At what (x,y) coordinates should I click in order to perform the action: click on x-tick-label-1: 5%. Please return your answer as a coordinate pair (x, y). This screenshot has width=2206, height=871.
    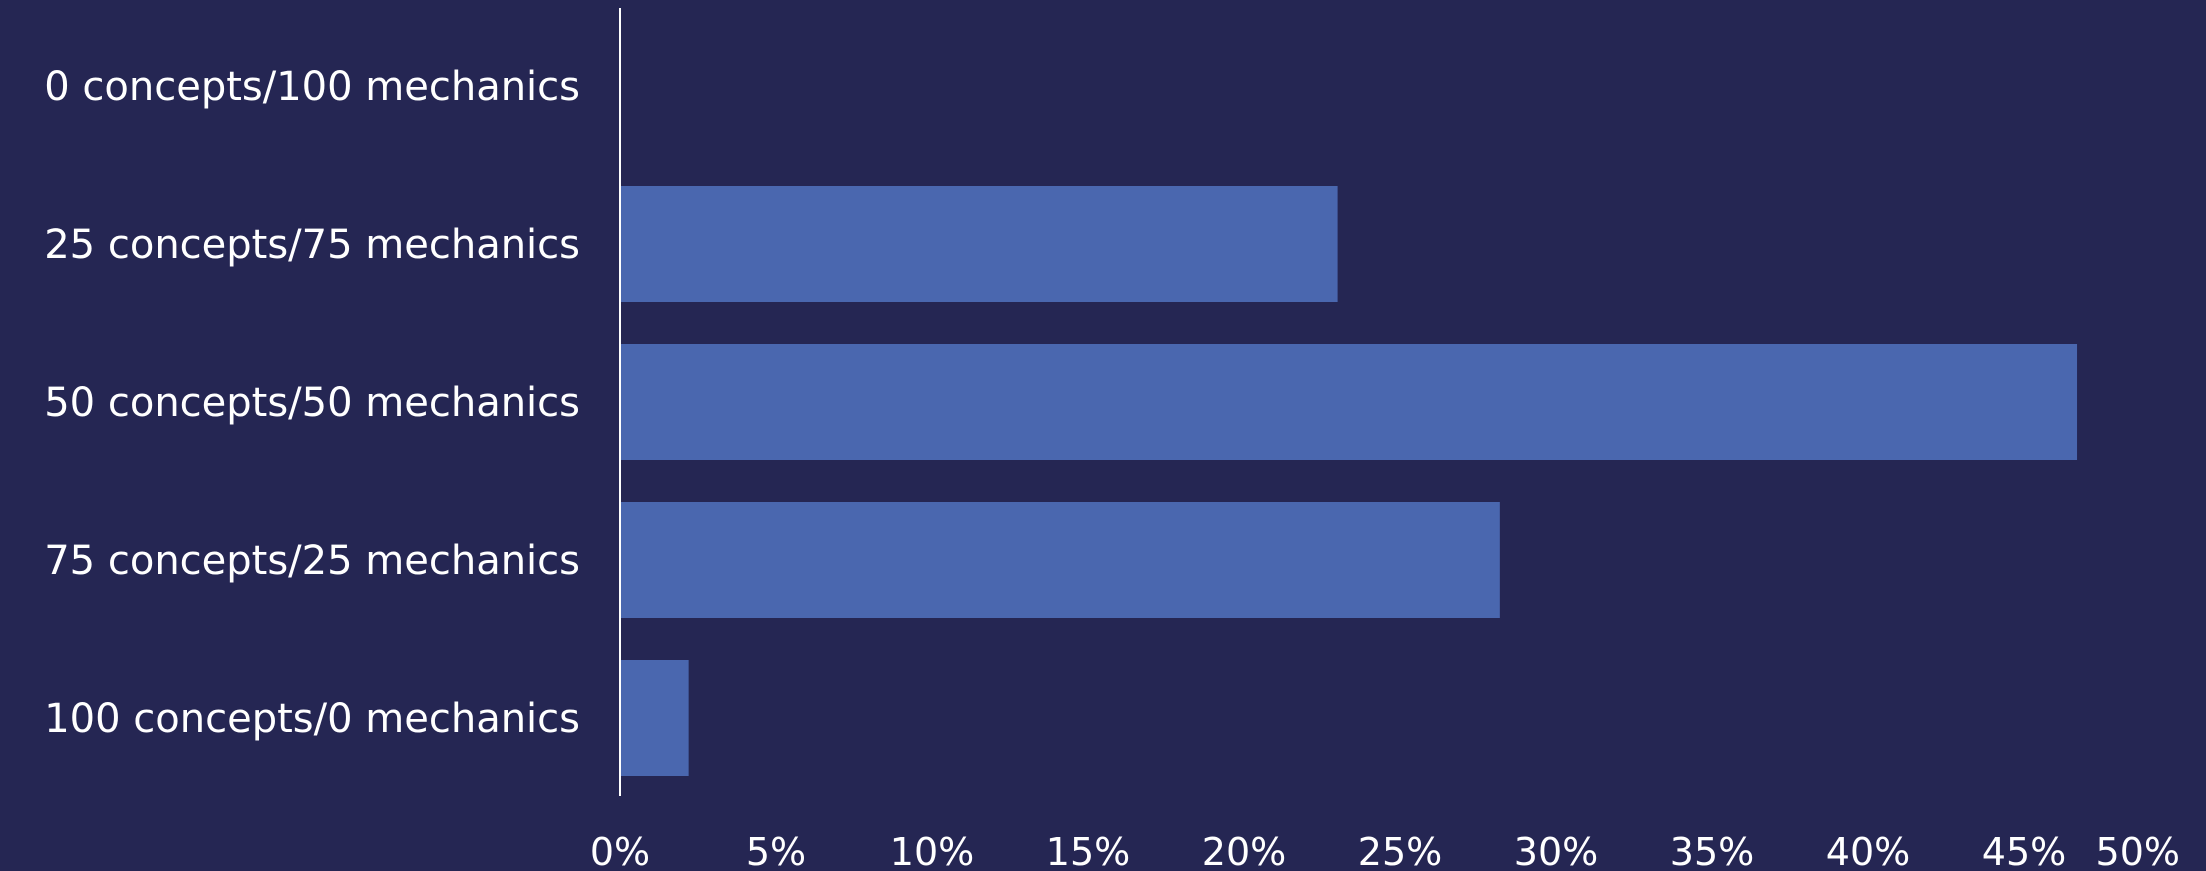
    Looking at the image, I should click on (776, 850).